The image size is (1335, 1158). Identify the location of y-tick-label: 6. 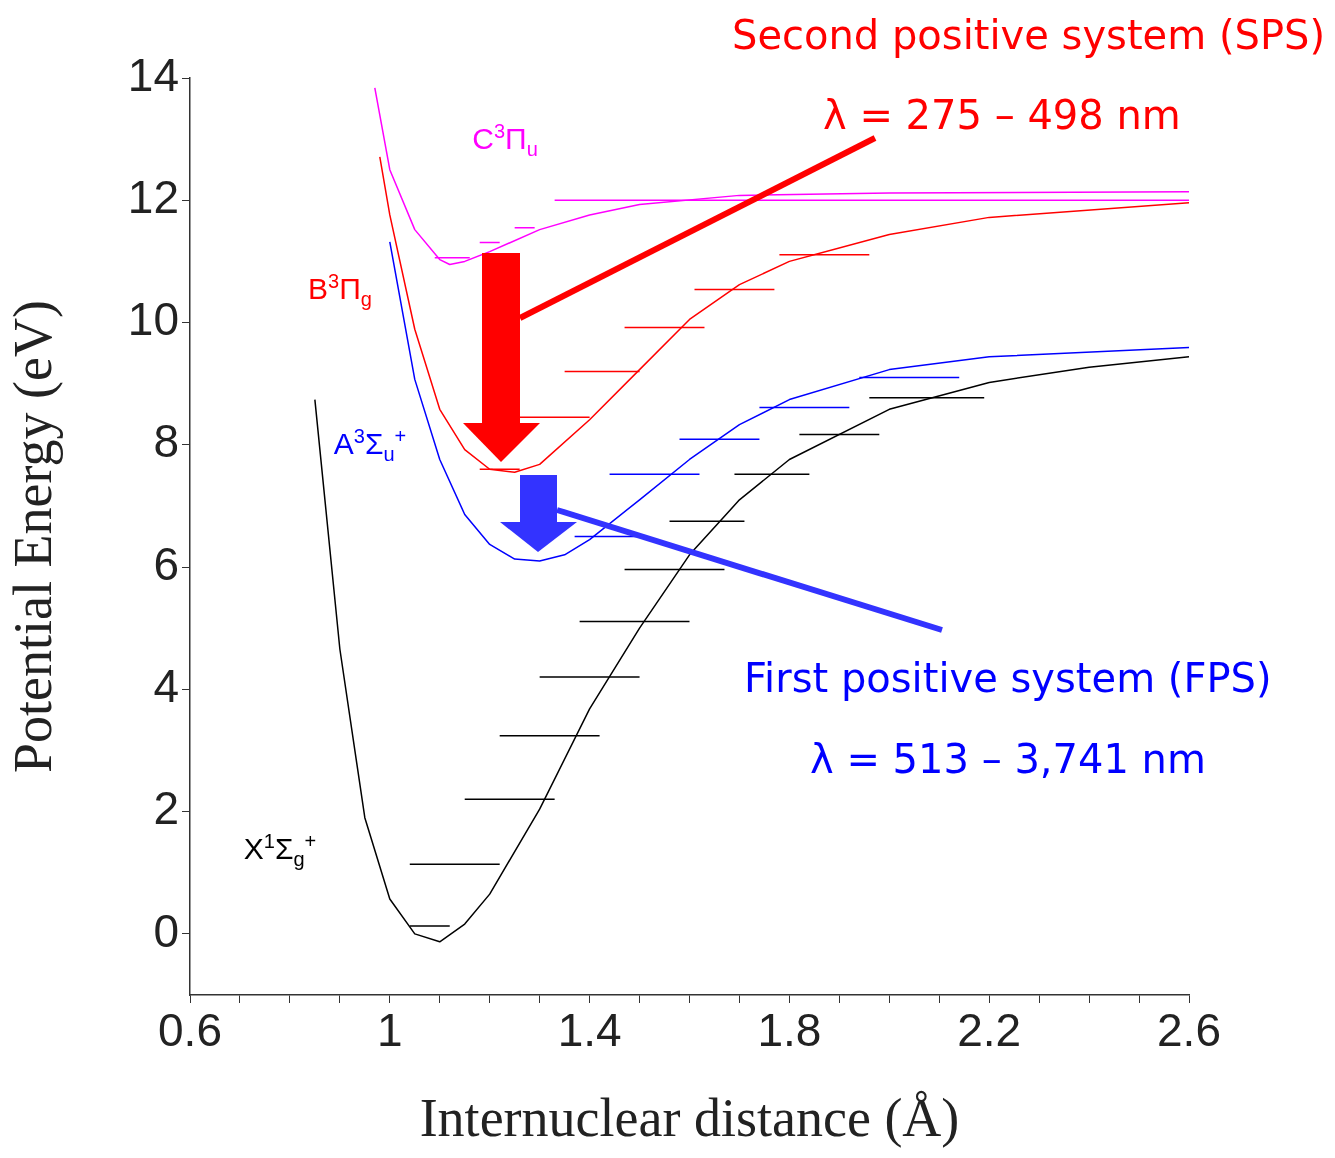
(166, 563).